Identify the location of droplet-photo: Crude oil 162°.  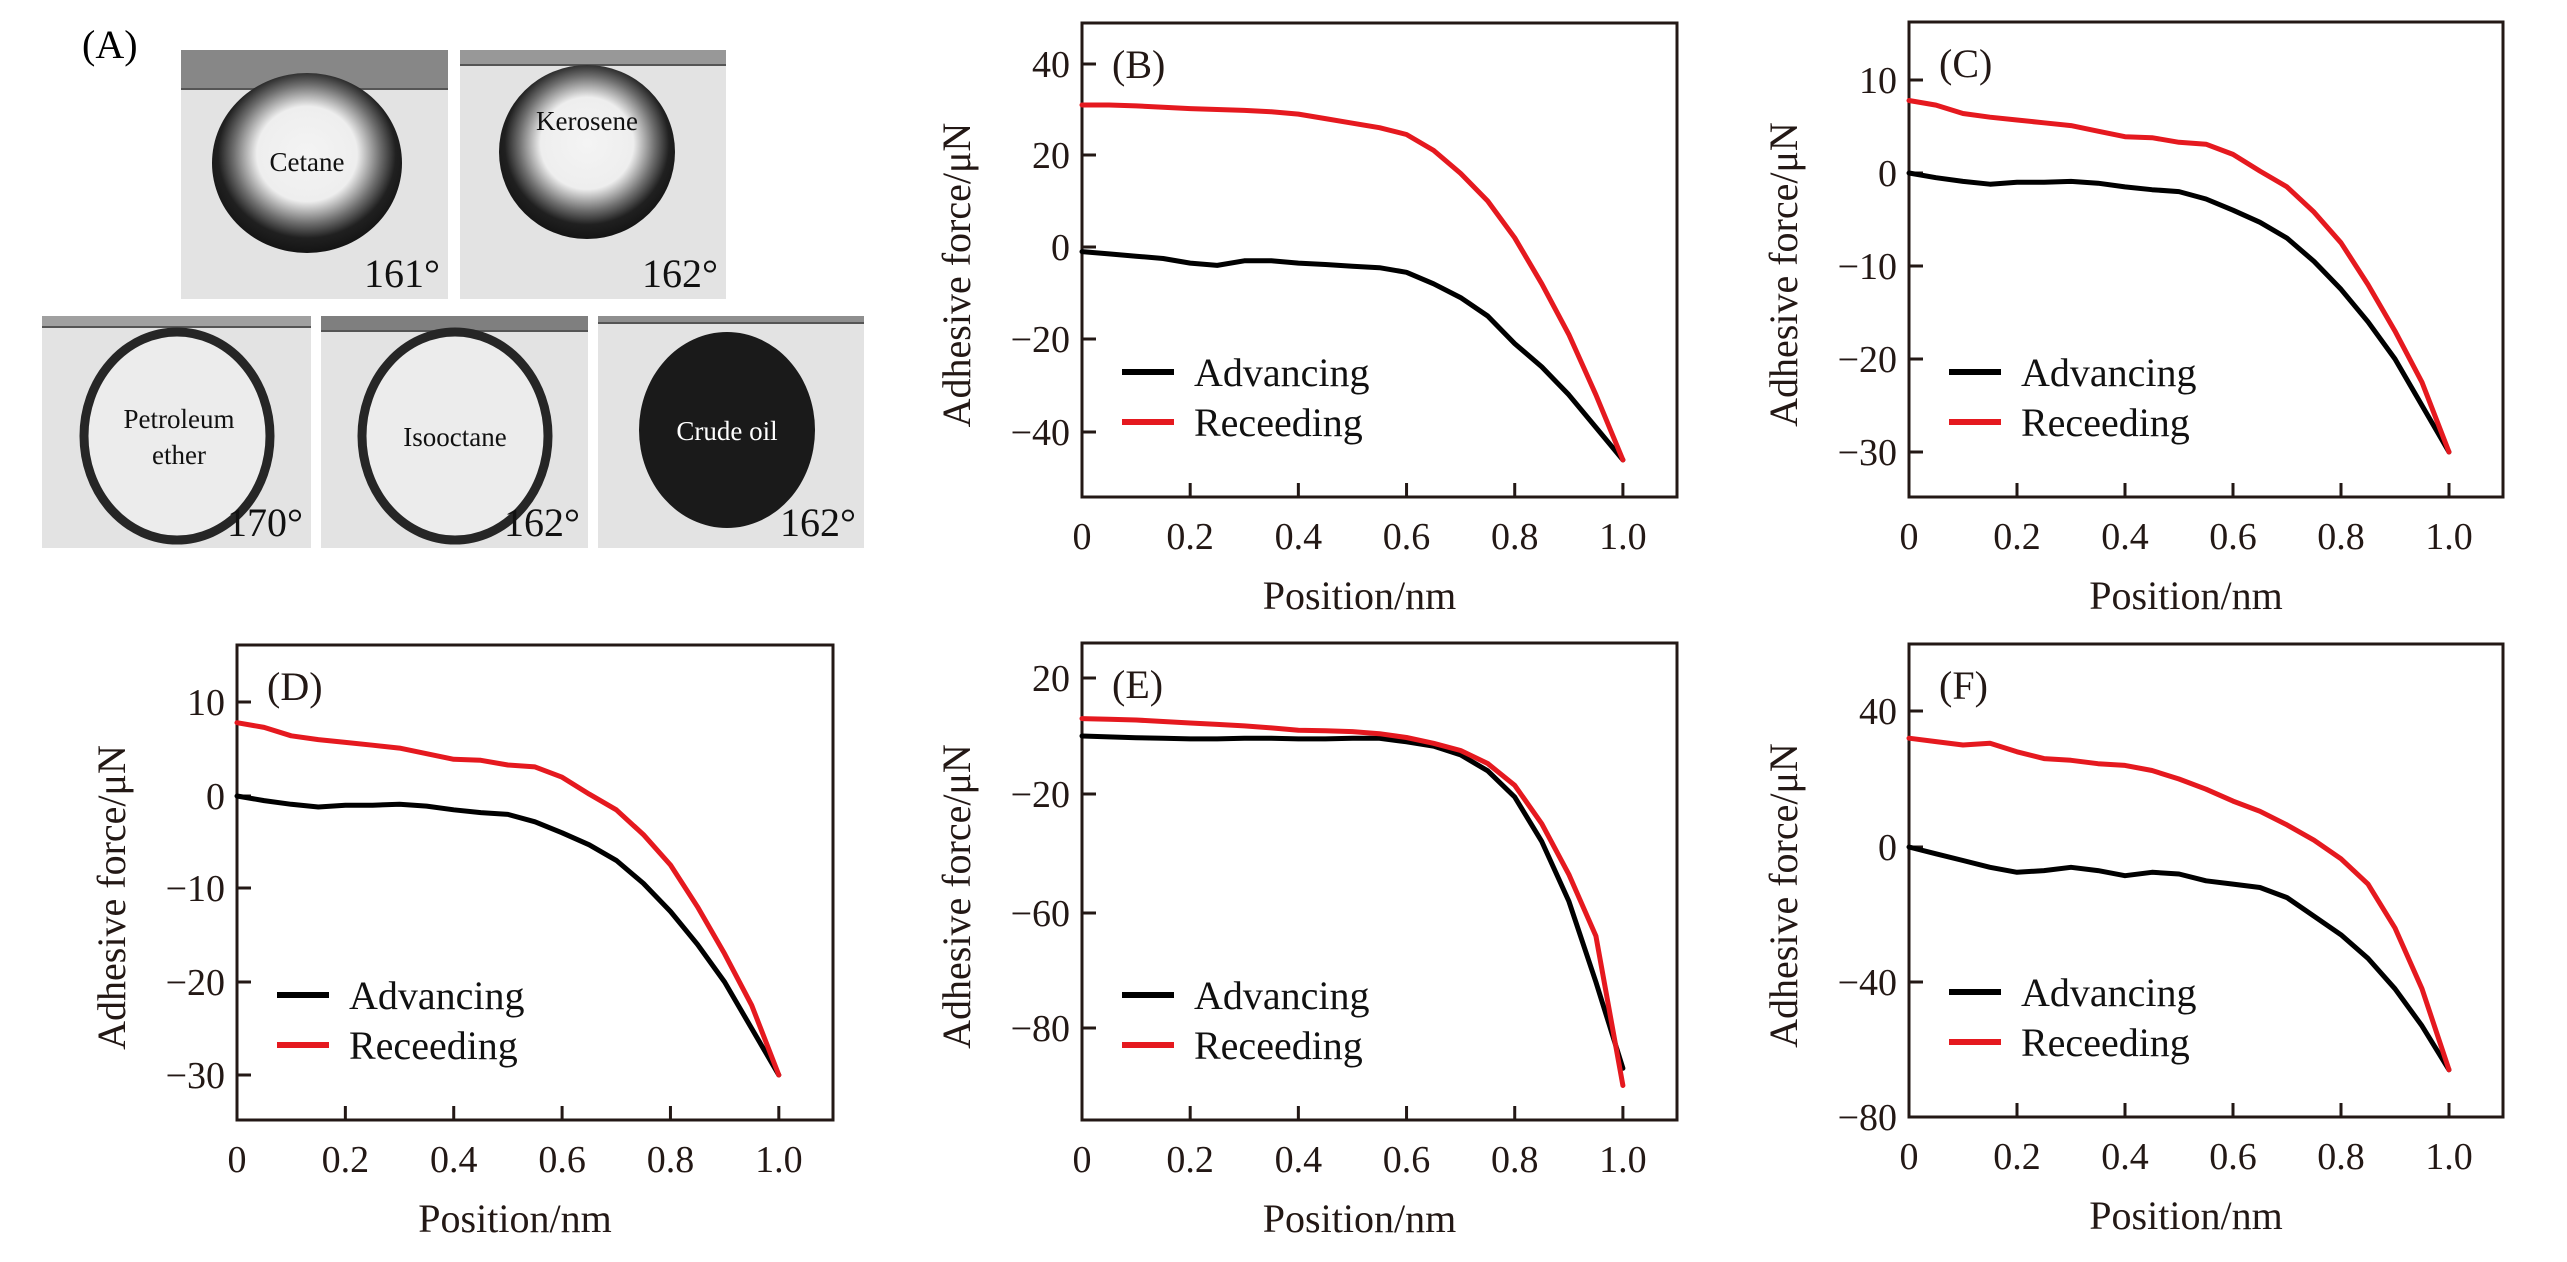
(731, 432).